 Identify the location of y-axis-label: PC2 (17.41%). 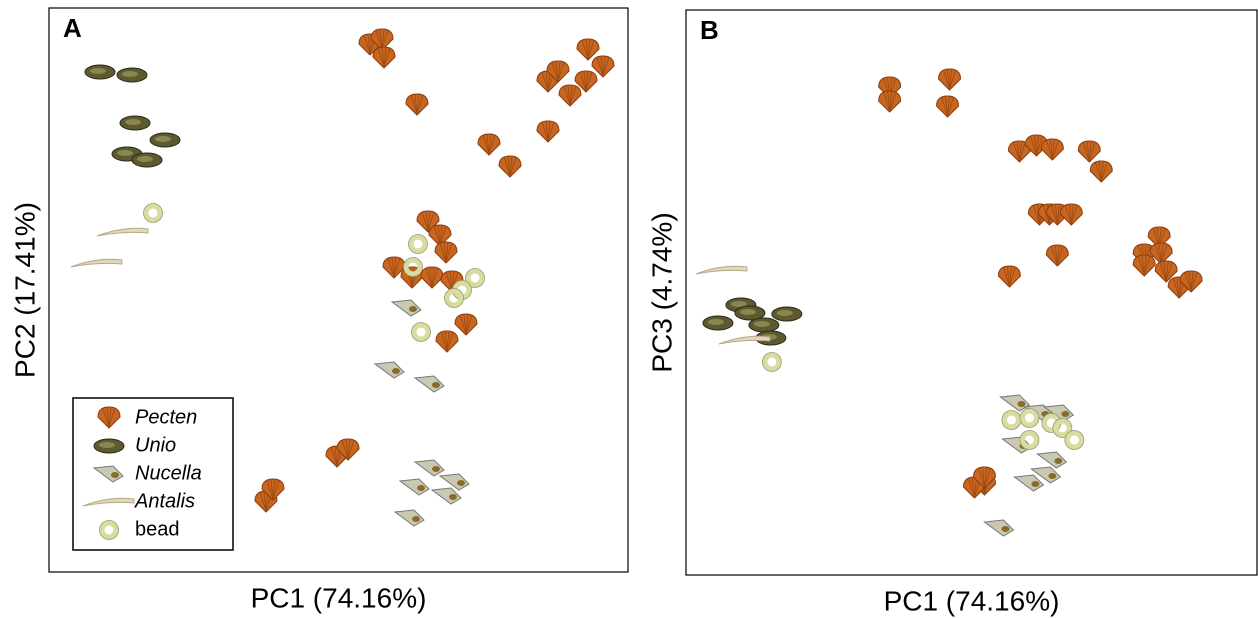
(24, 290).